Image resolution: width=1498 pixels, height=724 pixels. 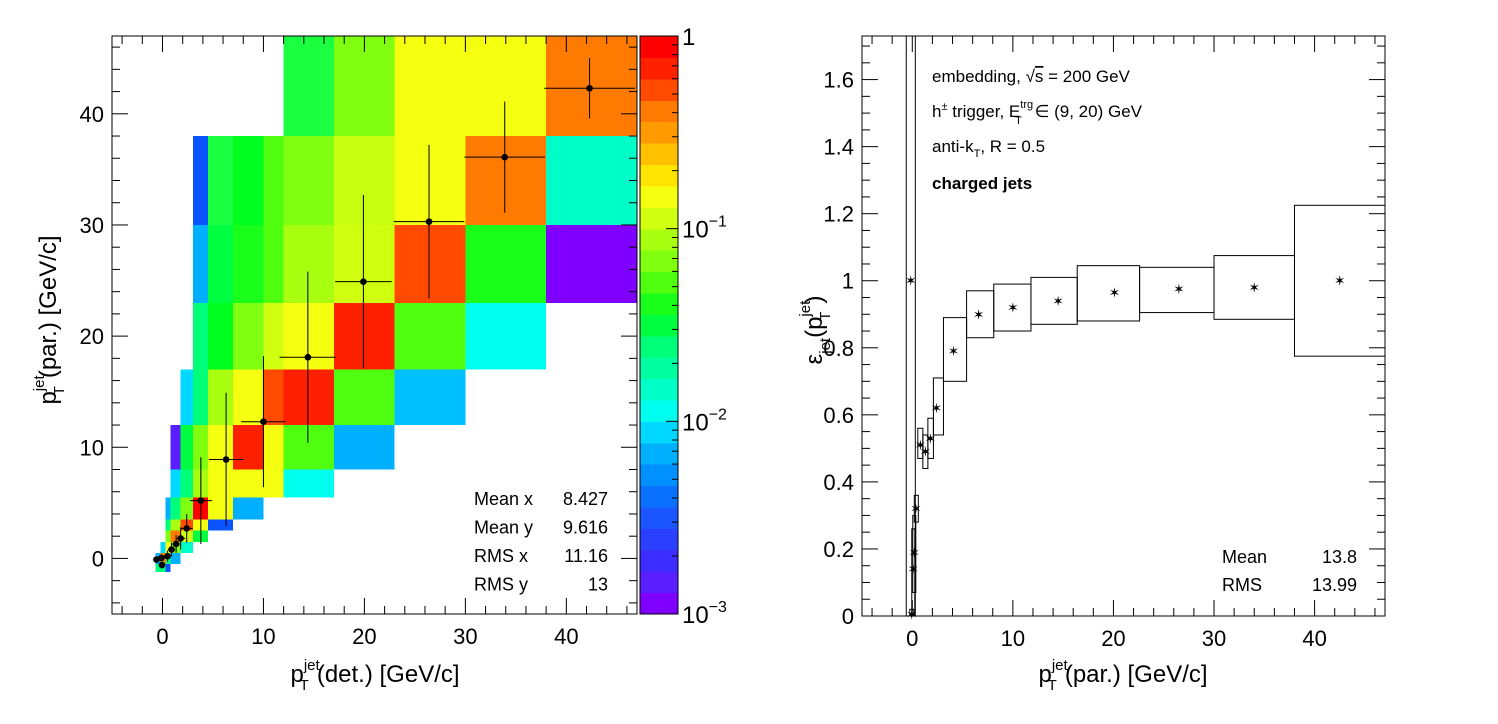 I want to click on y-tick-label: 0.2, so click(x=838, y=549).